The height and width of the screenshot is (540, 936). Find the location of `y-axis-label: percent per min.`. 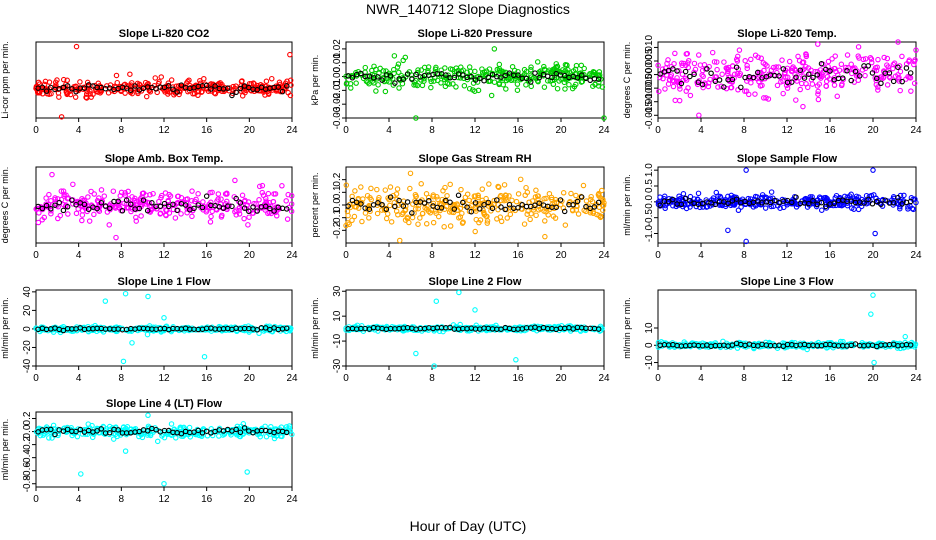

y-axis-label: percent per min. is located at coordinates (315, 204).